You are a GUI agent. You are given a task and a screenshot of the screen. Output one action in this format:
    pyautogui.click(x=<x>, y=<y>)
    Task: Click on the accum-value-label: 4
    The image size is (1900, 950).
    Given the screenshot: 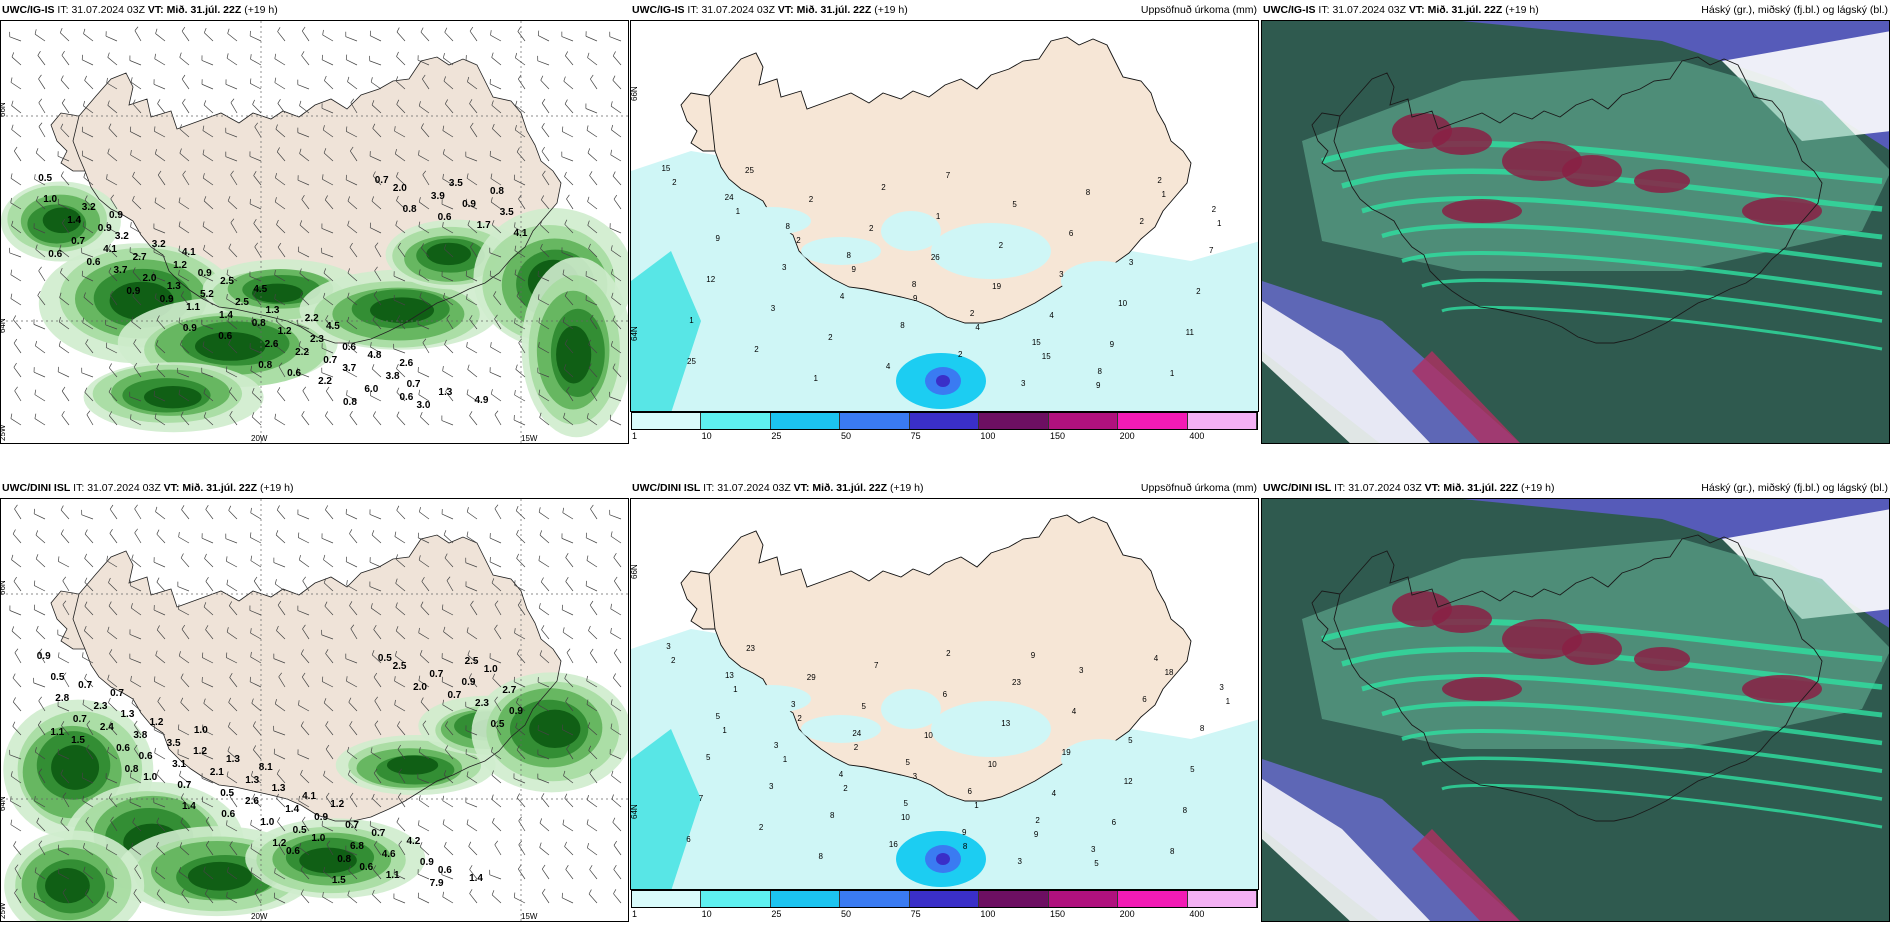 What is the action you would take?
    pyautogui.click(x=1074, y=711)
    